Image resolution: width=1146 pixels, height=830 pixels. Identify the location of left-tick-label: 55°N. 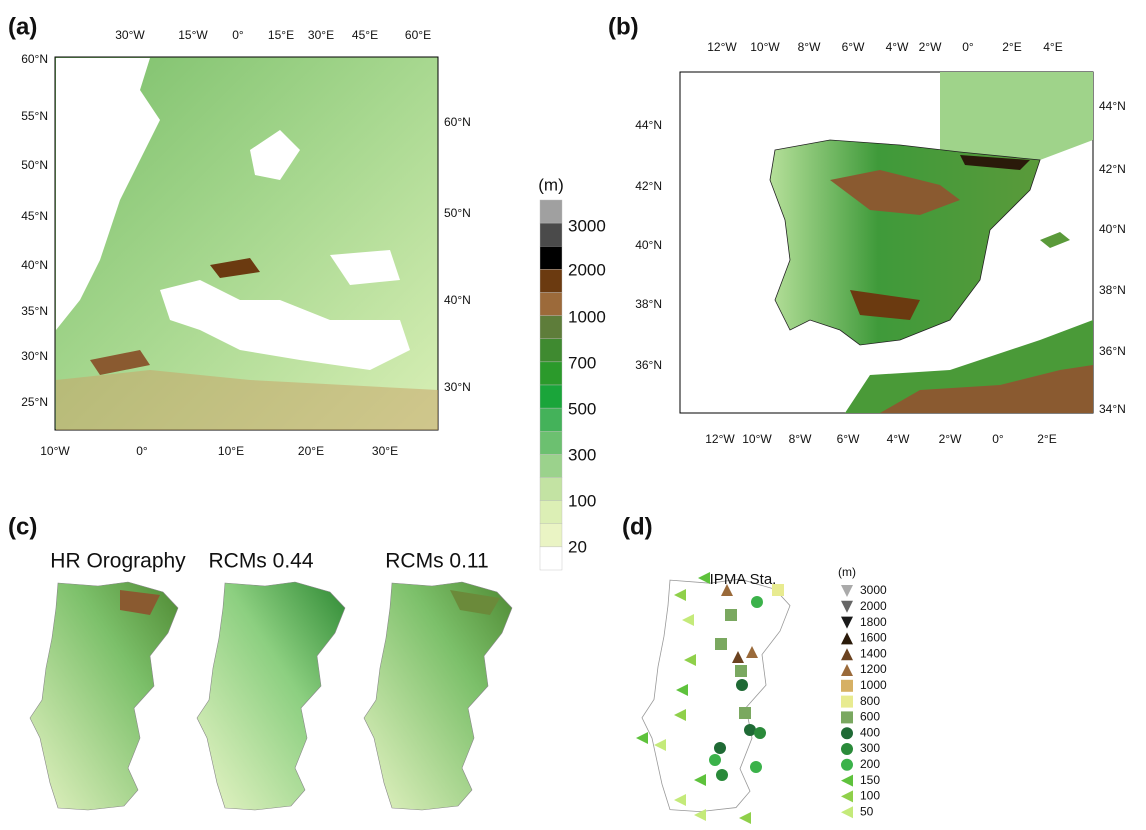
(34, 116).